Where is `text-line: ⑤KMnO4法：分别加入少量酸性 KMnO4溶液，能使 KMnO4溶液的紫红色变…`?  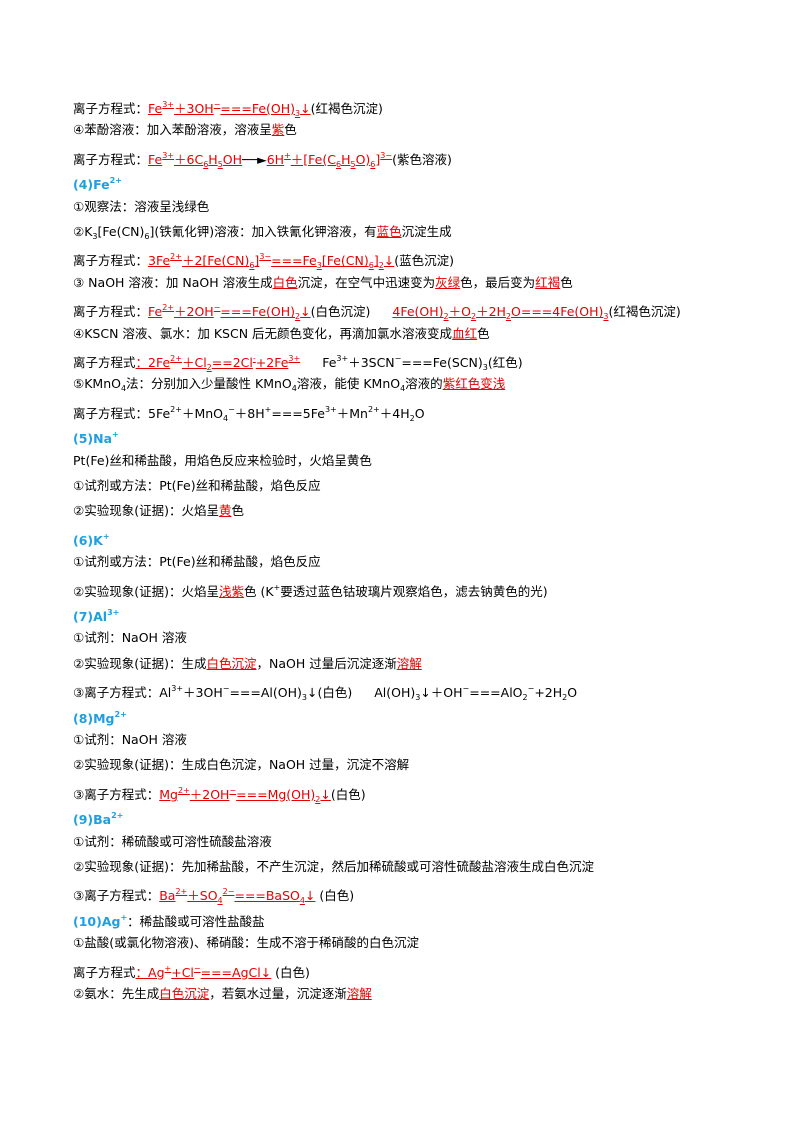
text-line: ⑤KMnO4法：分别加入少量酸性 KMnO4溶液，能使 KMnO4溶液的紫红色变… is located at coordinates (300, 386).